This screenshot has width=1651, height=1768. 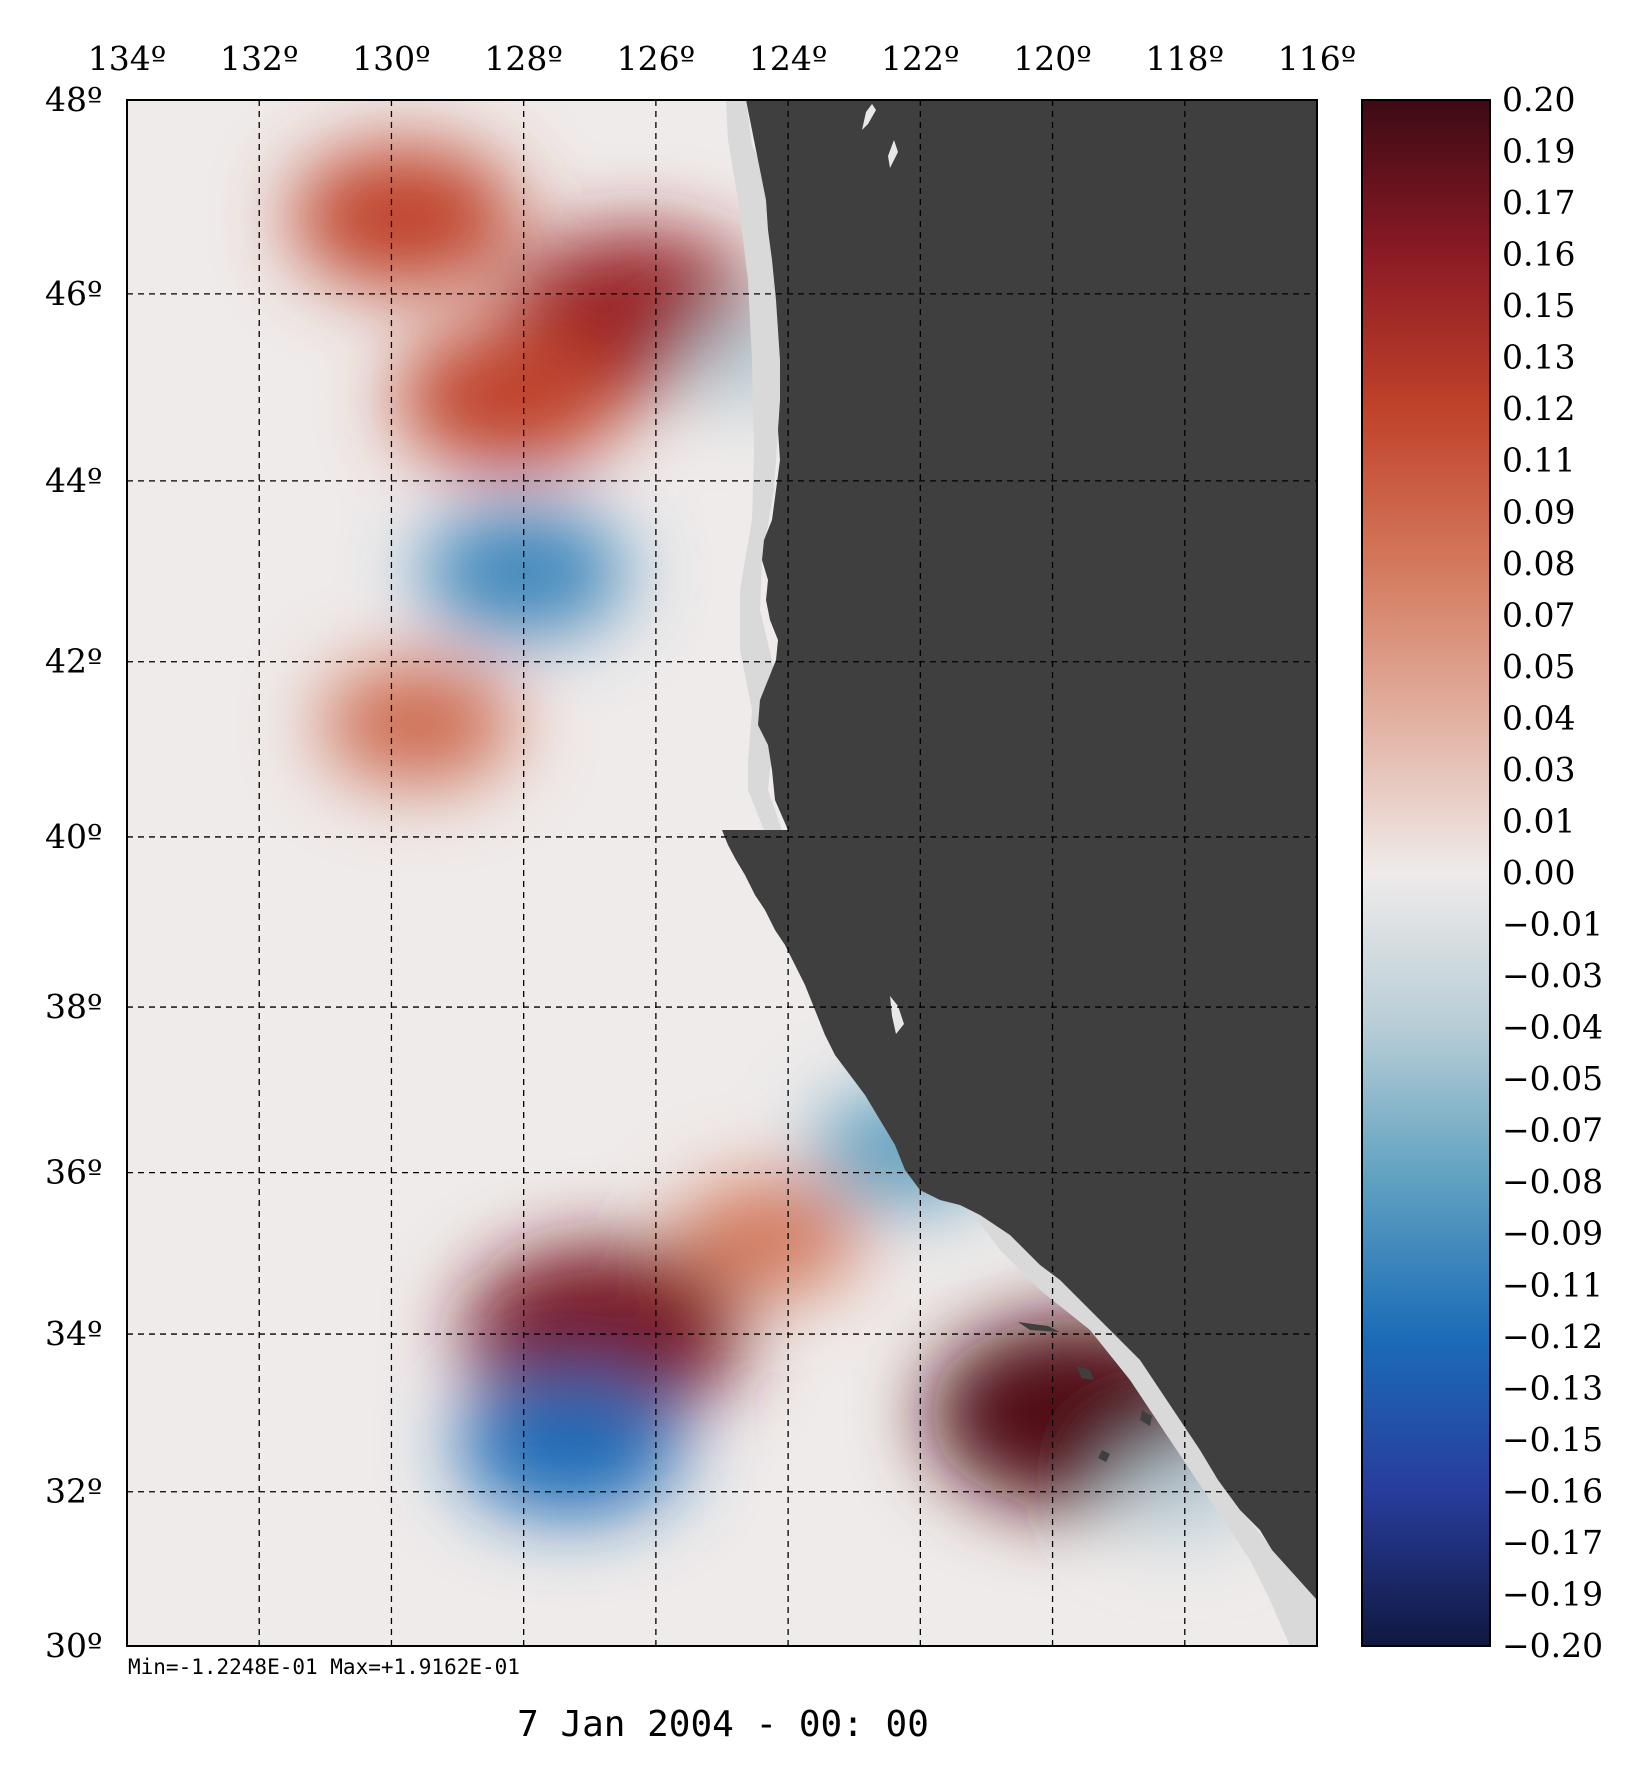 What do you see at coordinates (656, 58) in the screenshot?
I see `longitude-tick-label: 126º` at bounding box center [656, 58].